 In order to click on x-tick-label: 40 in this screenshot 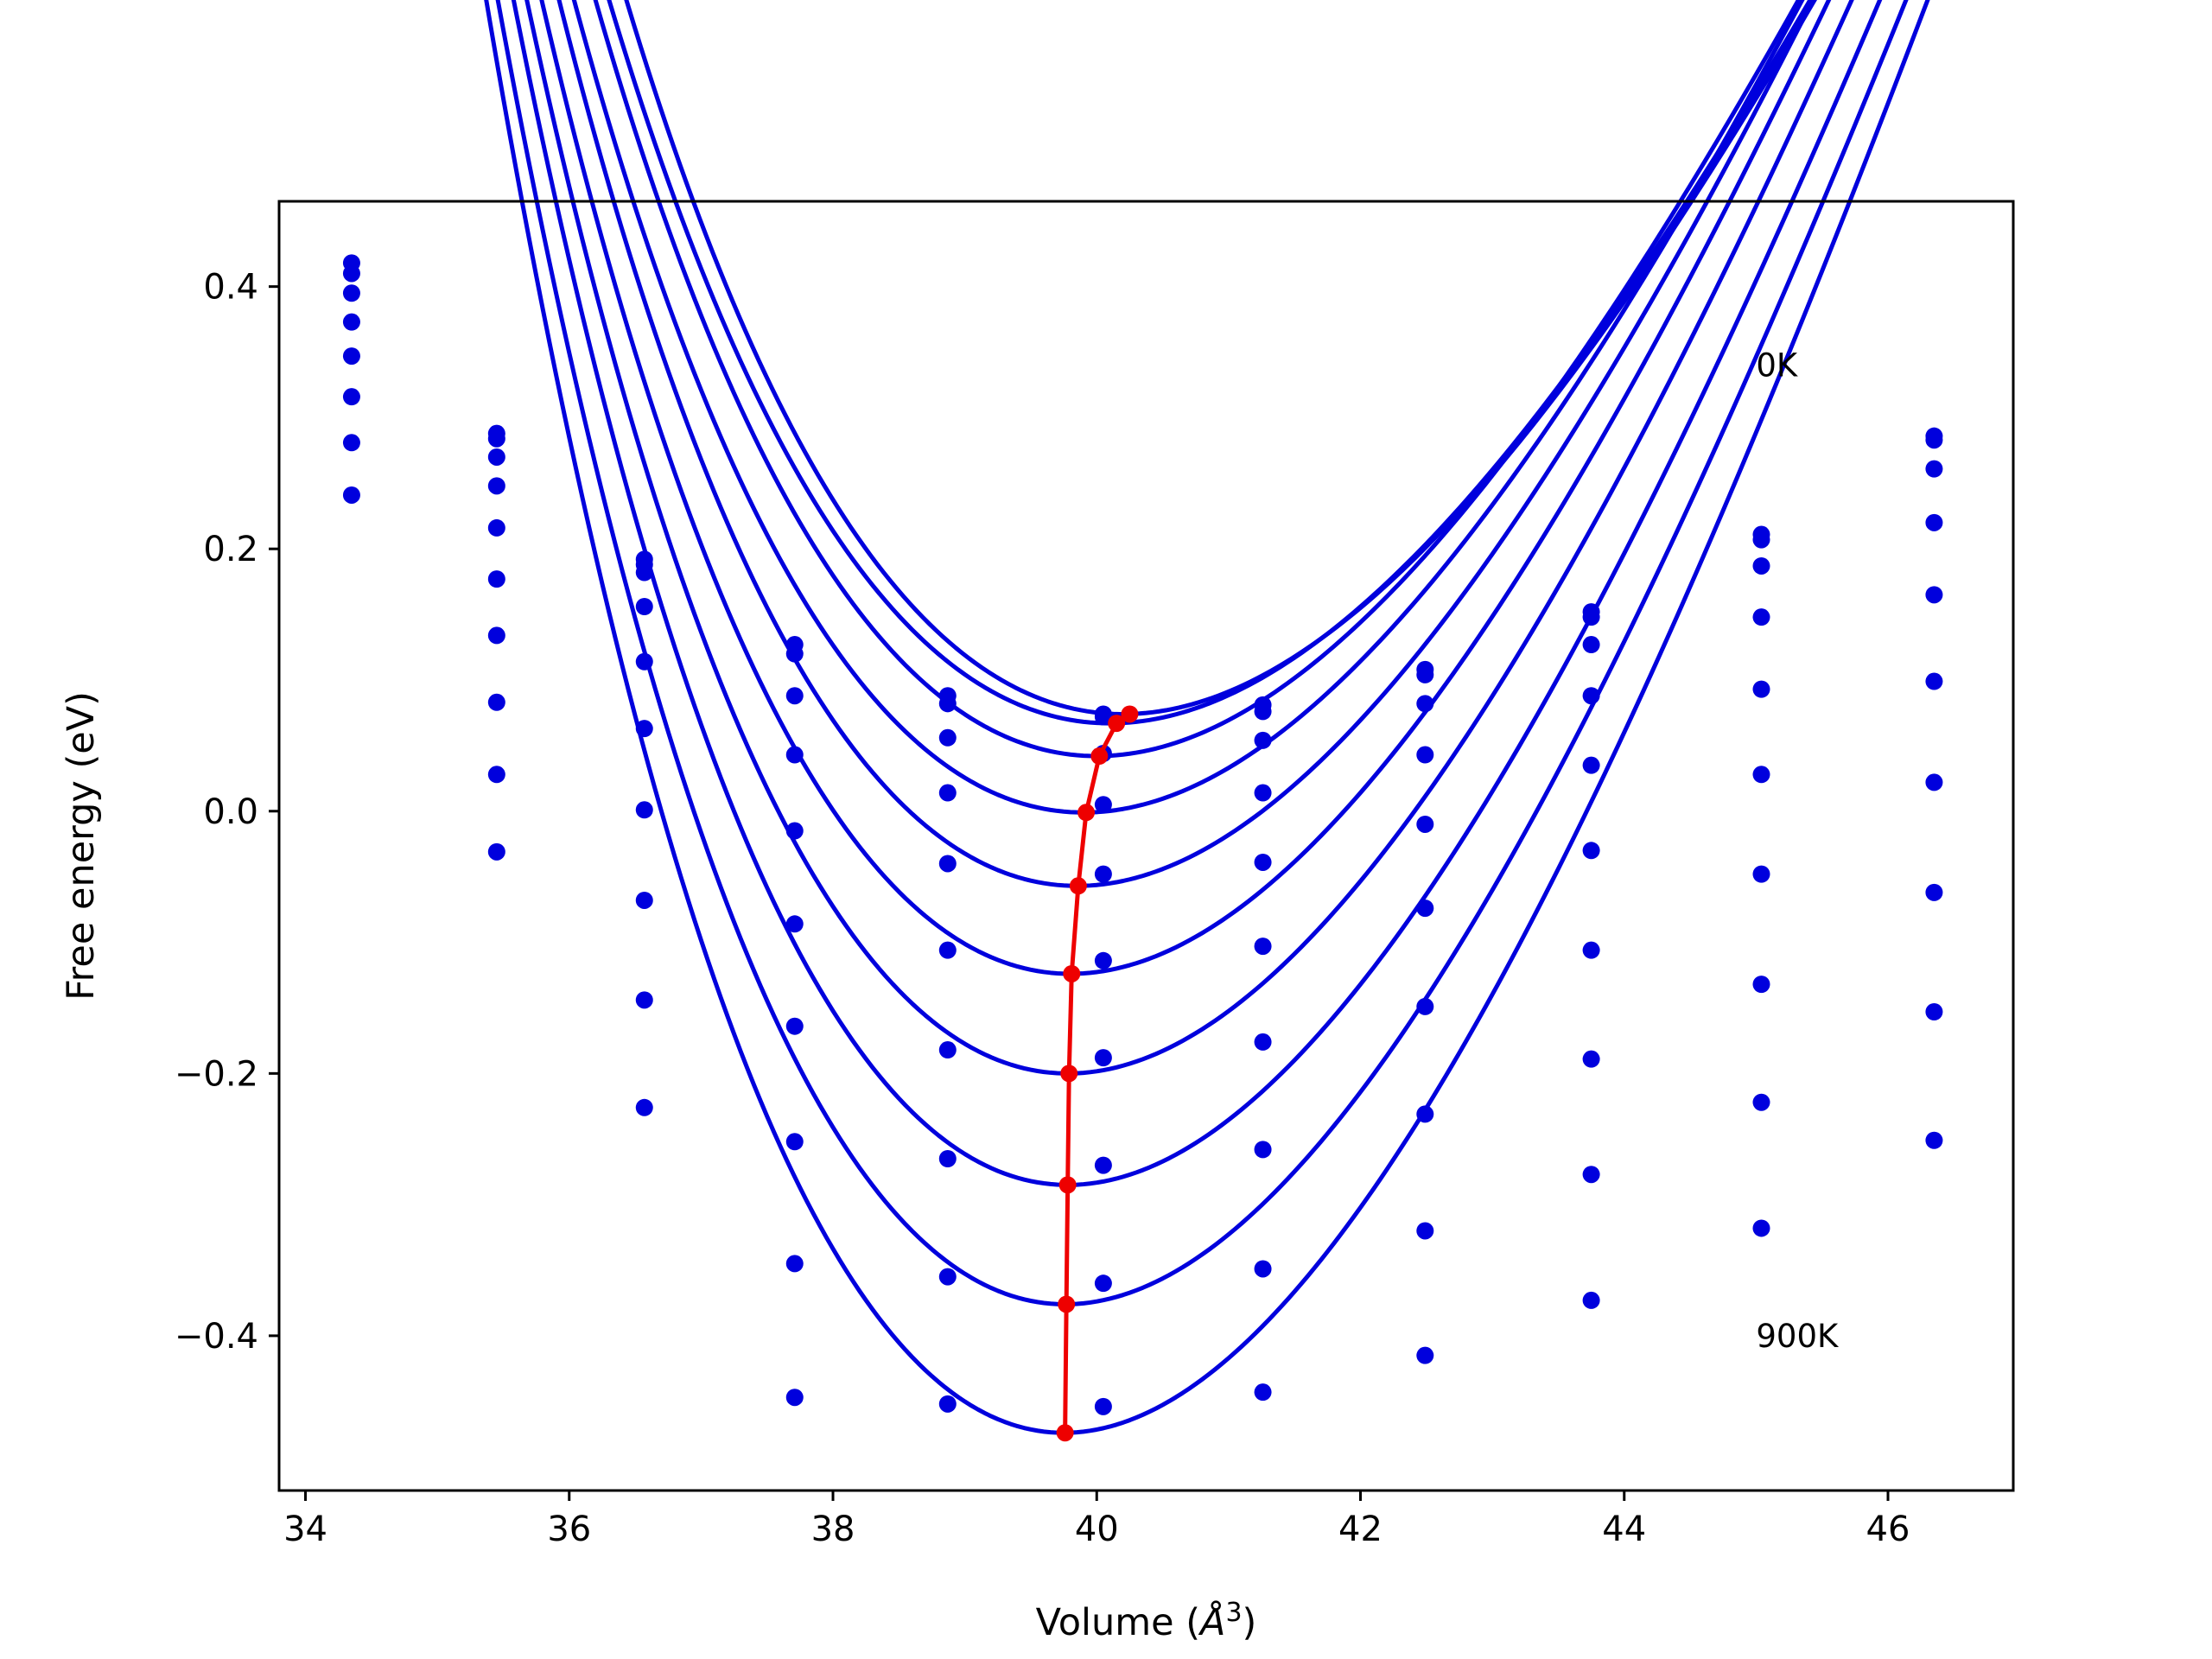, I will do `click(1097, 1529)`.